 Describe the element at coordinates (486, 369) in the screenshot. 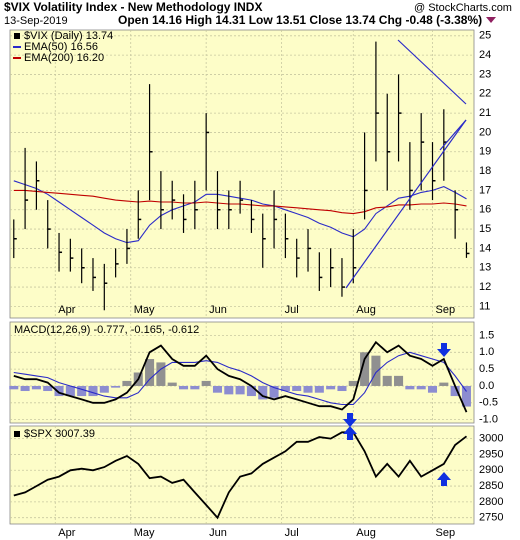

I see `y-tick-label: 0.5` at that location.